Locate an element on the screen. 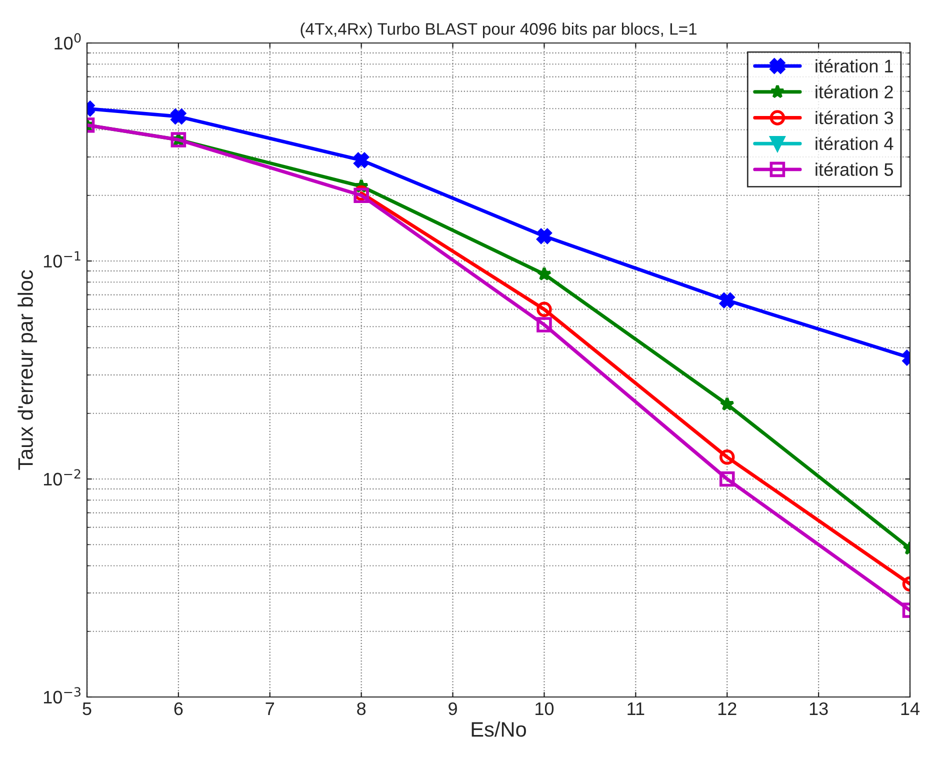  x-tick-label: 6 is located at coordinates (178, 709).